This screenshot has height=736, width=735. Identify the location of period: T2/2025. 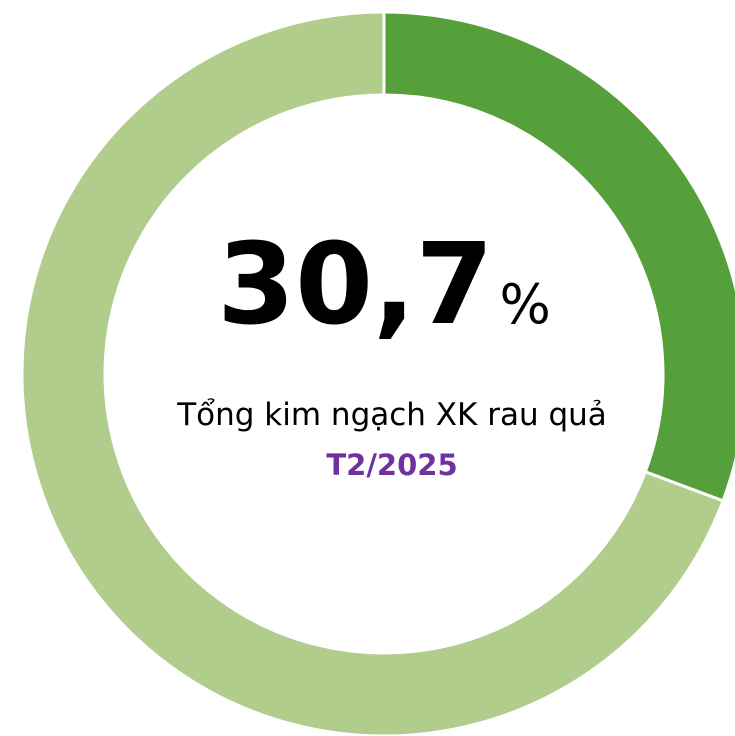
(391, 465).